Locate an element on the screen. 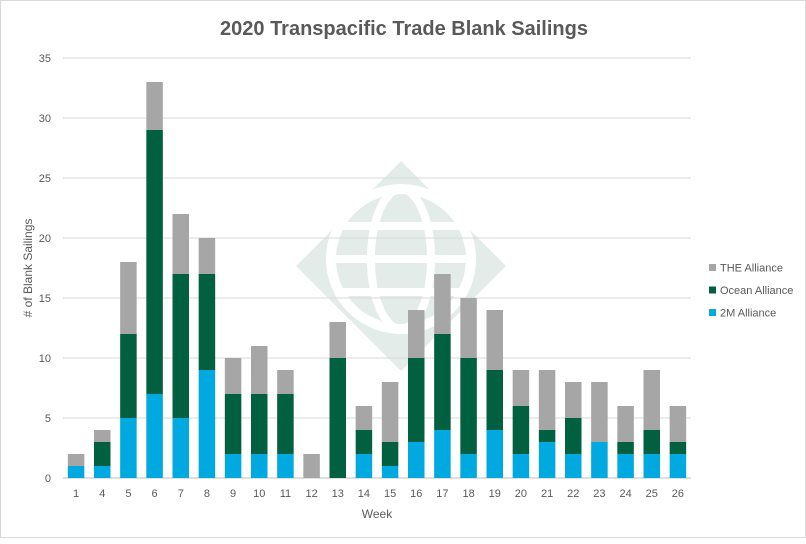 The width and height of the screenshot is (806, 544). chart-title: 2020 Transpacific Trade Blank Sailings is located at coordinates (404, 29).